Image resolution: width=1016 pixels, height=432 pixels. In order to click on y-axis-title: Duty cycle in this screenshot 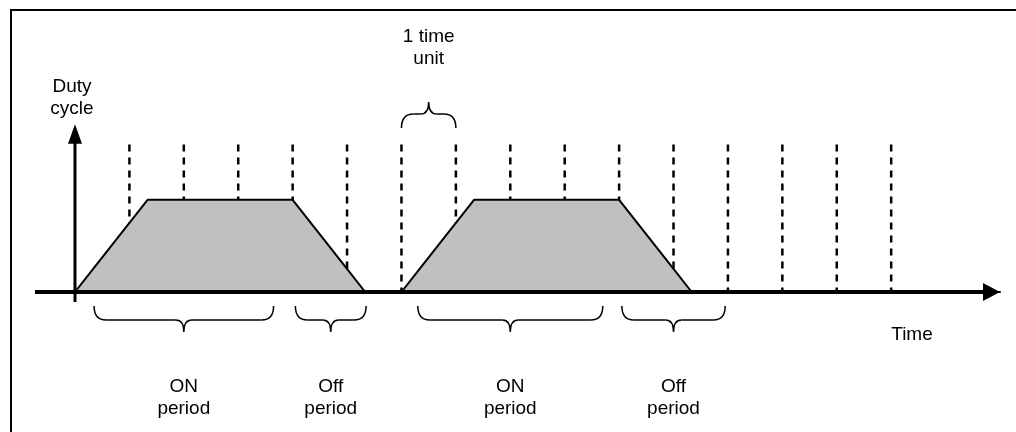, I will do `click(72, 96)`.